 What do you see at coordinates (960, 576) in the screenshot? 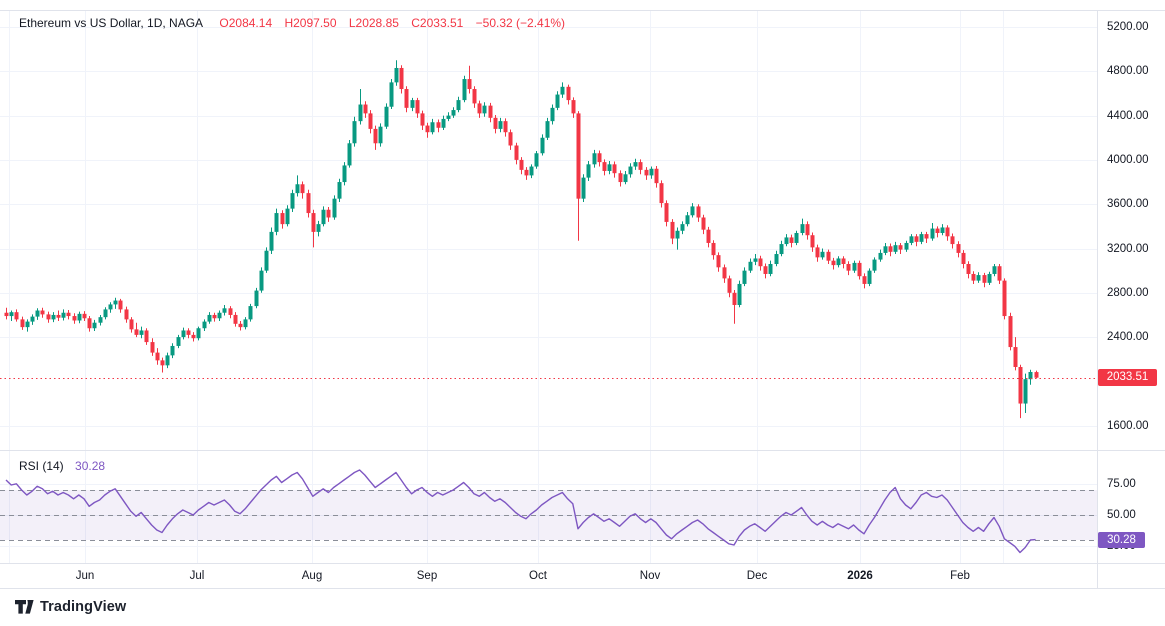
I see `time-axis-label: Feb` at bounding box center [960, 576].